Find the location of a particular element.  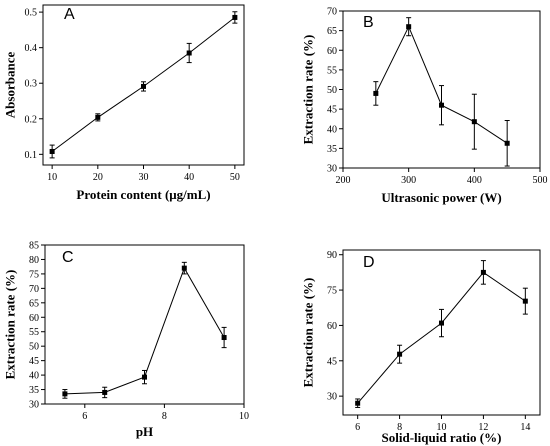

panel-c-y-tick-label: 45 is located at coordinates (34, 361).